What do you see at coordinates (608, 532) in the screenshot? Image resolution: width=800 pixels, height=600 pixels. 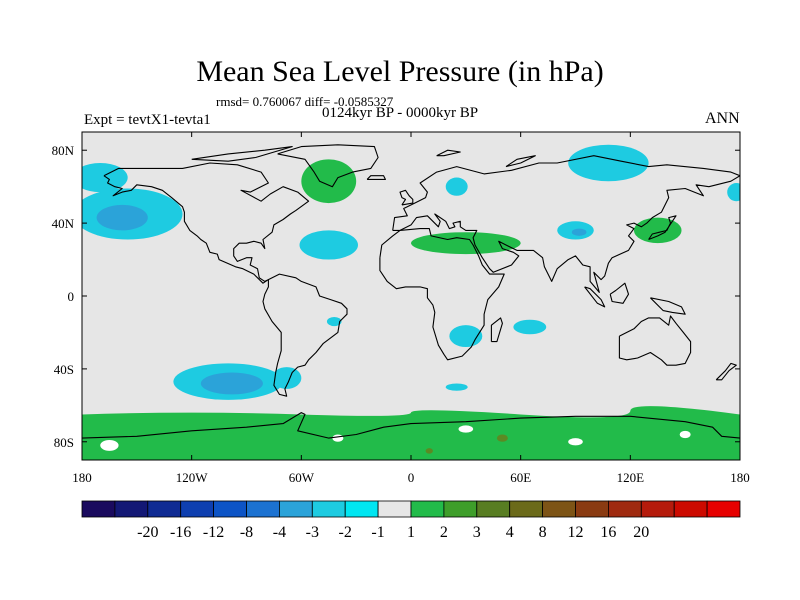 I see `colorbar-label: 16` at bounding box center [608, 532].